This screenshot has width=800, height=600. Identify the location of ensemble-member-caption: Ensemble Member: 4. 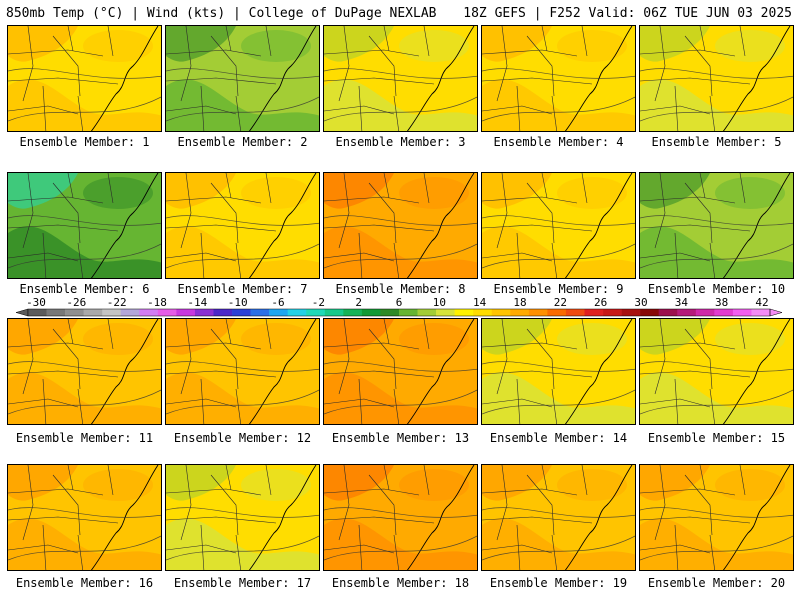
(558, 142).